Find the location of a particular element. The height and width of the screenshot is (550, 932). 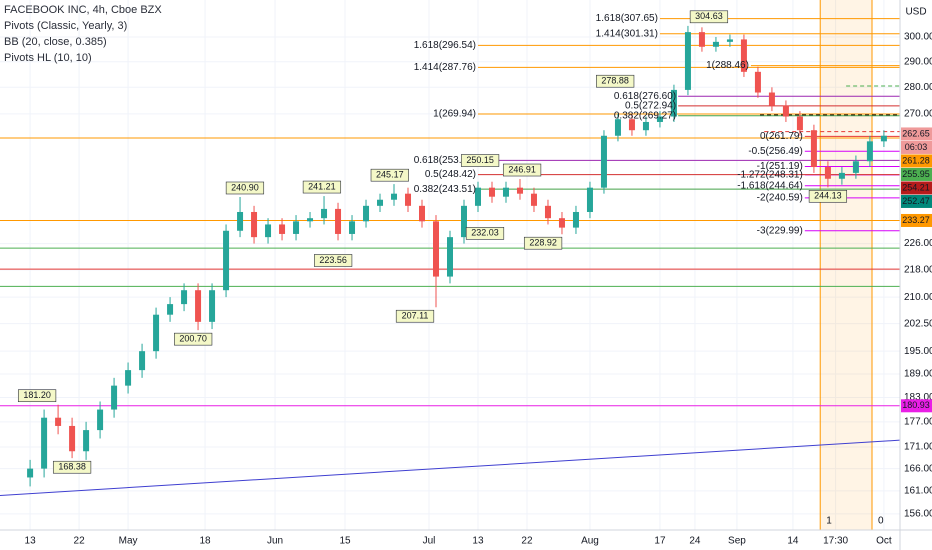

indicator-label: BB (20, close, 0.385) is located at coordinates (55, 42).